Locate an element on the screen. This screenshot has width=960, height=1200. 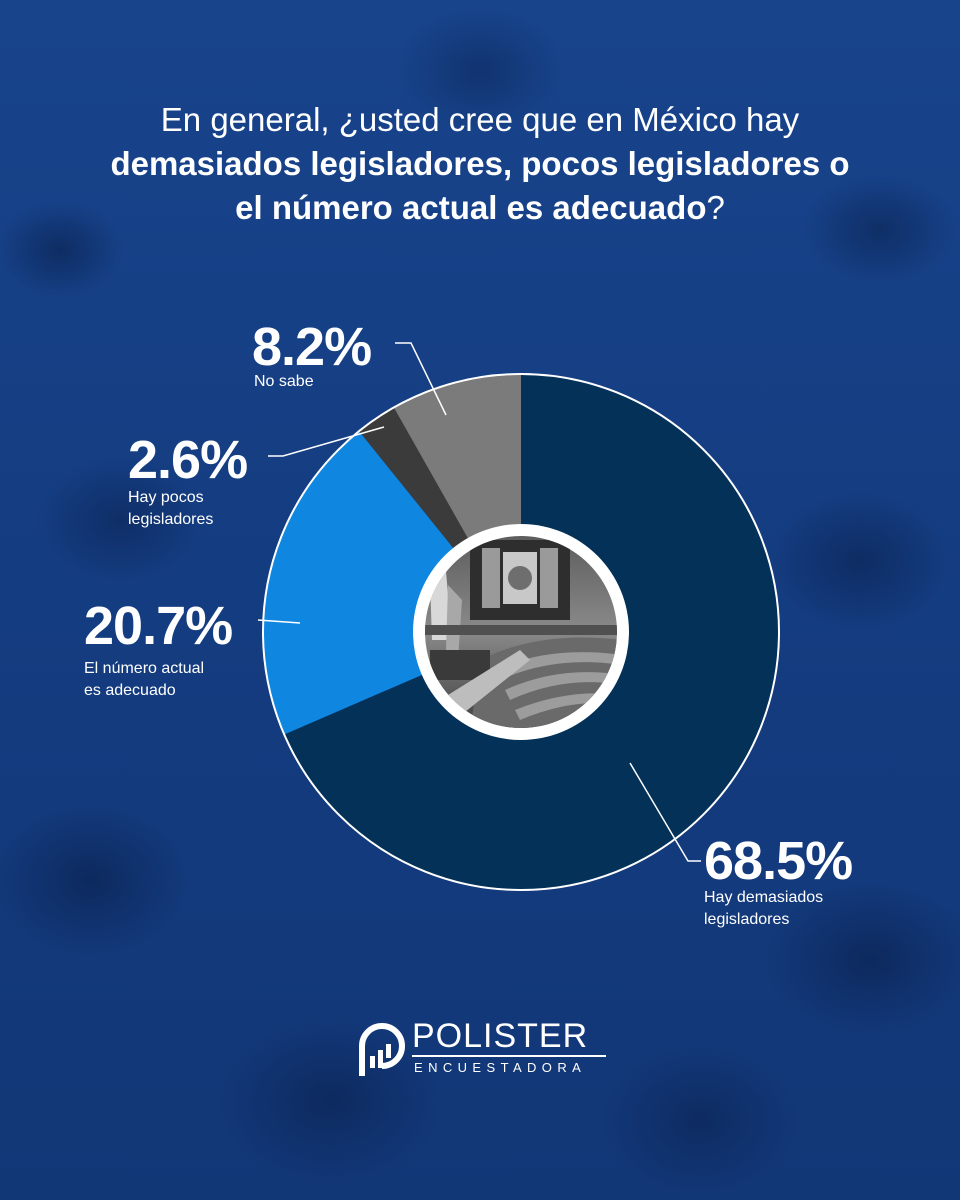
brand-name: POLISTER is located at coordinates (500, 1036).